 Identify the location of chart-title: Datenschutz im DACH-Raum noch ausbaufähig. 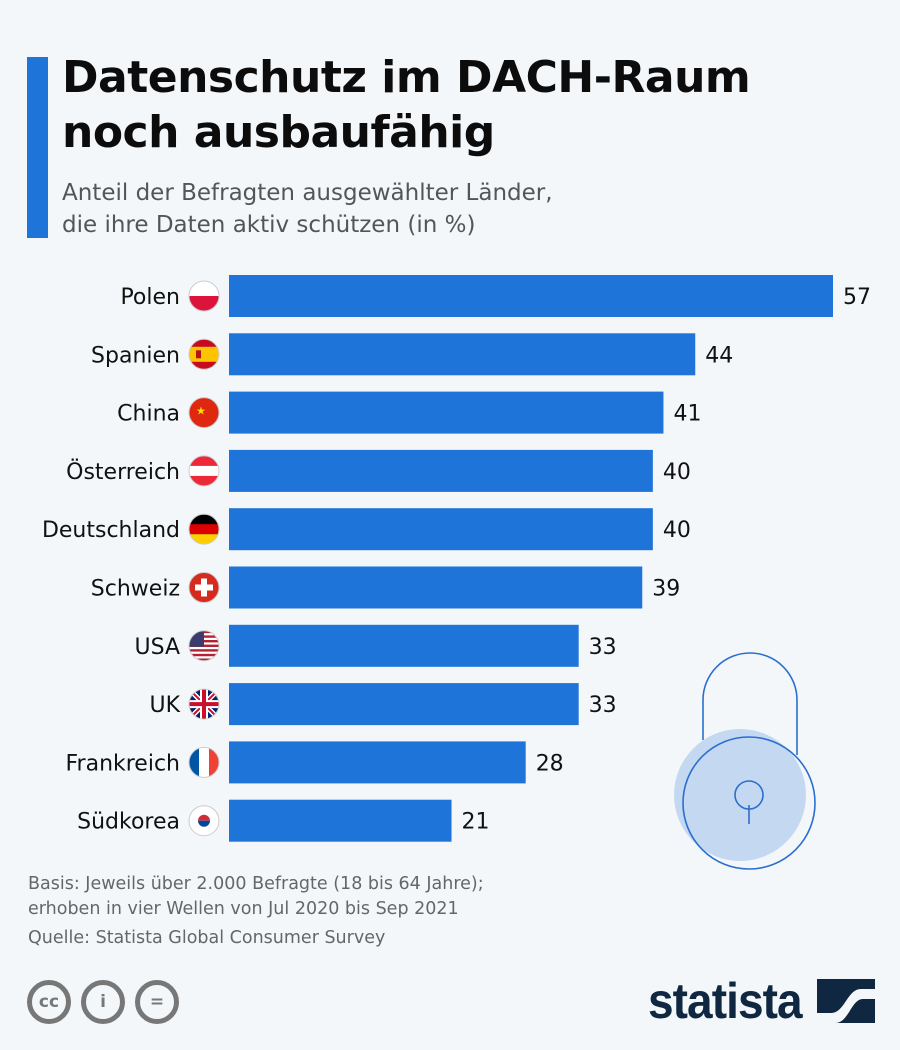
(406, 105).